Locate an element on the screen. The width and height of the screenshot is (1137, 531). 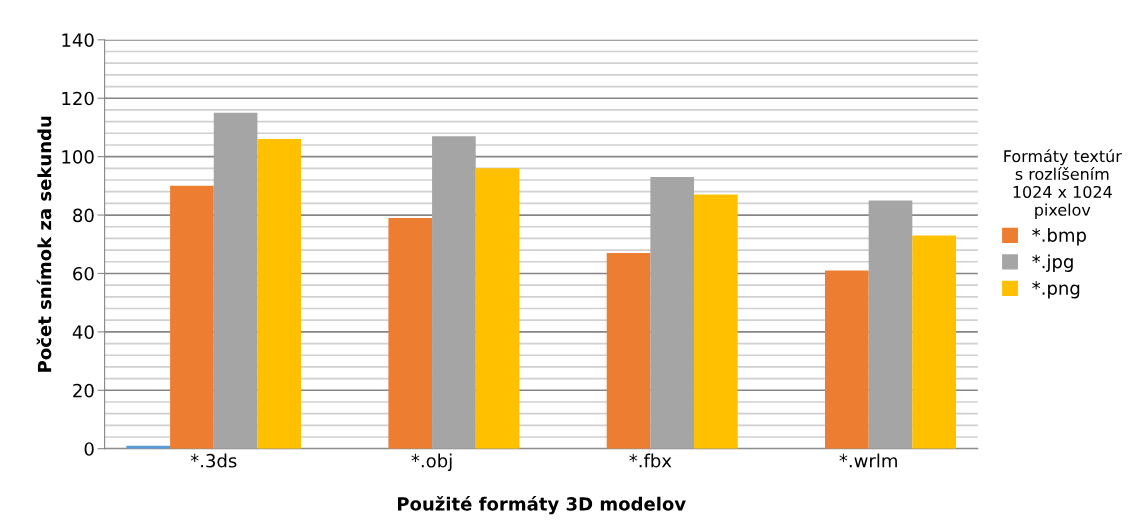
legend-label: *.bmp is located at coordinates (1059, 236).